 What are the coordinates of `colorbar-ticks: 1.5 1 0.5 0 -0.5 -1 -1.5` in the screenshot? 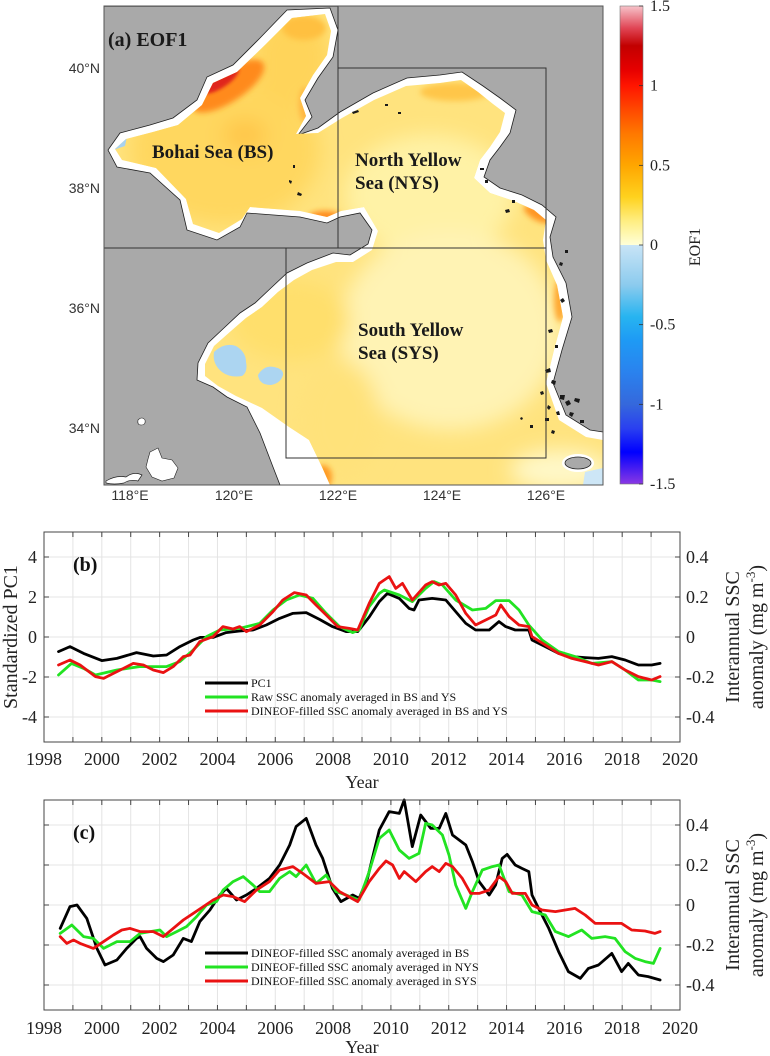 It's located at (657, 246).